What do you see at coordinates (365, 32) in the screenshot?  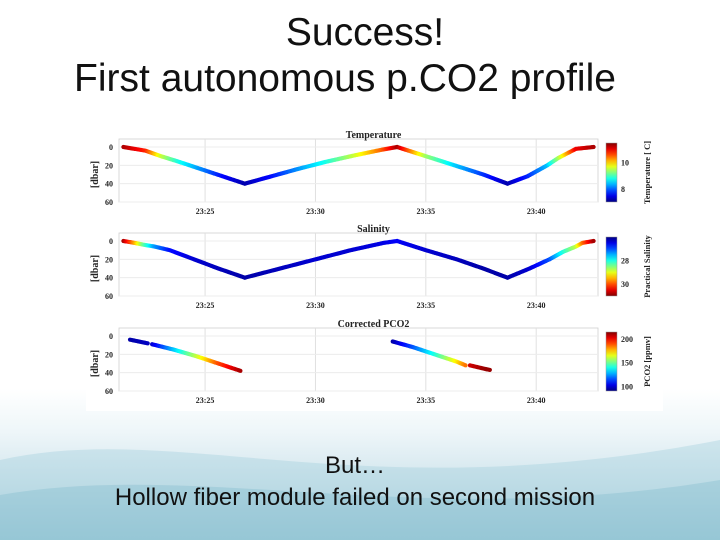 I see `slide-title-line1: Success!` at bounding box center [365, 32].